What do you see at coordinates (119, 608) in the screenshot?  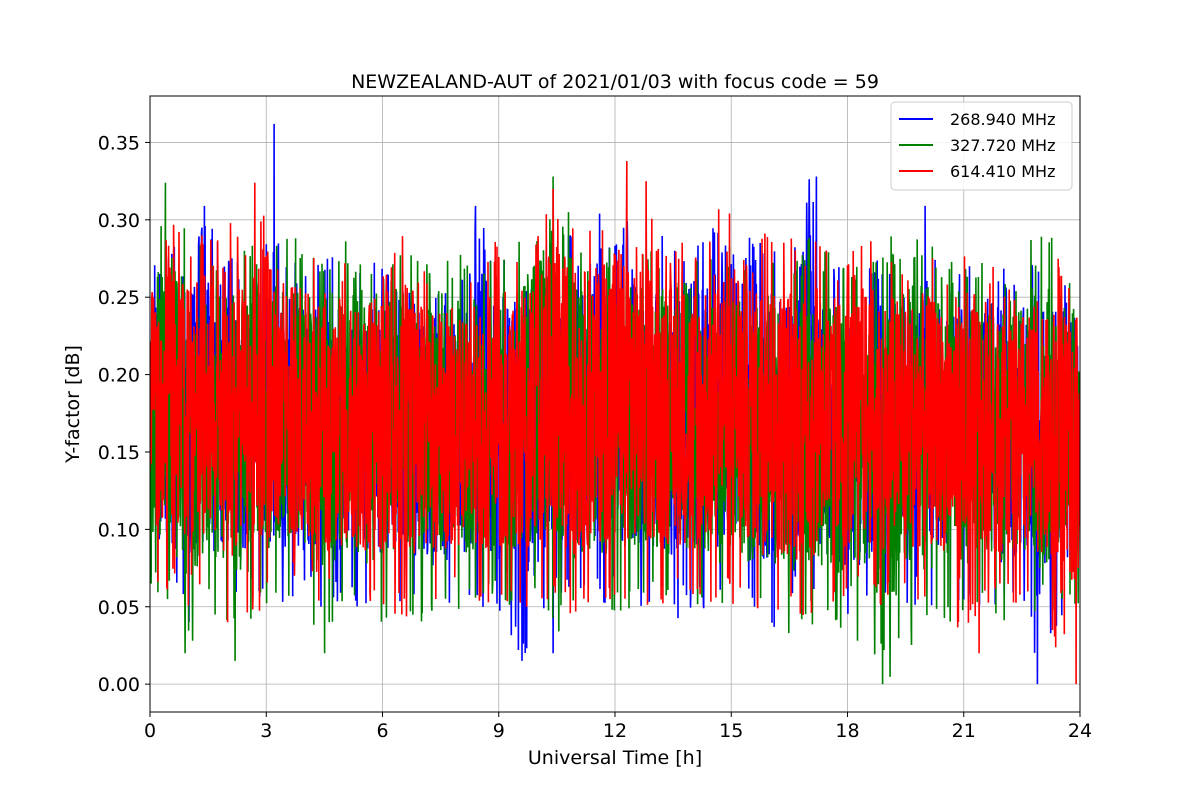 I see `y-tick-label: 0.05` at bounding box center [119, 608].